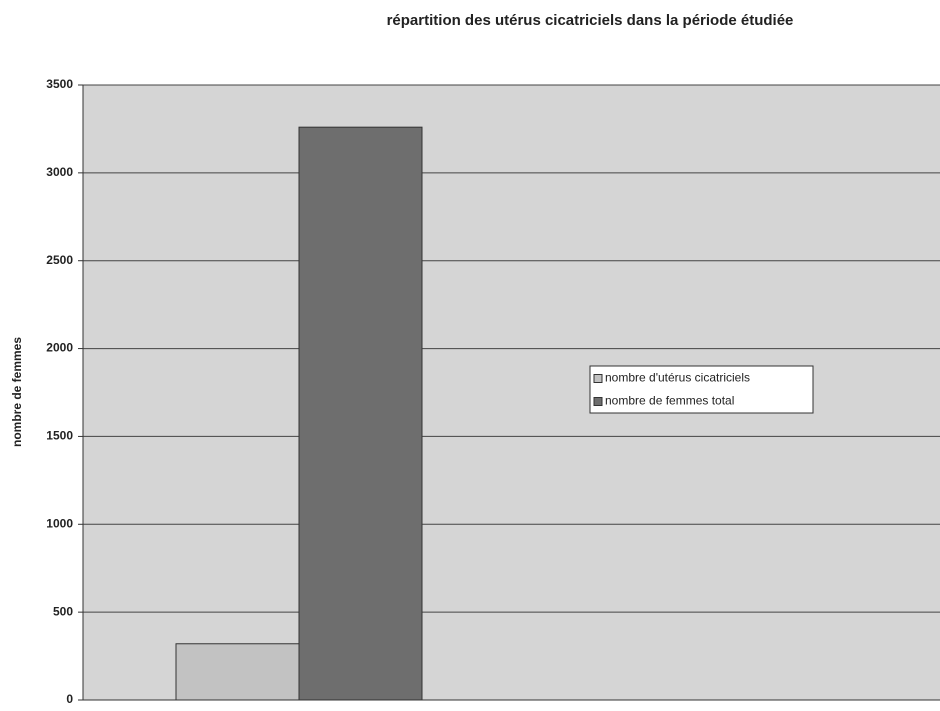  I want to click on y-tick-label: 0, so click(69, 699).